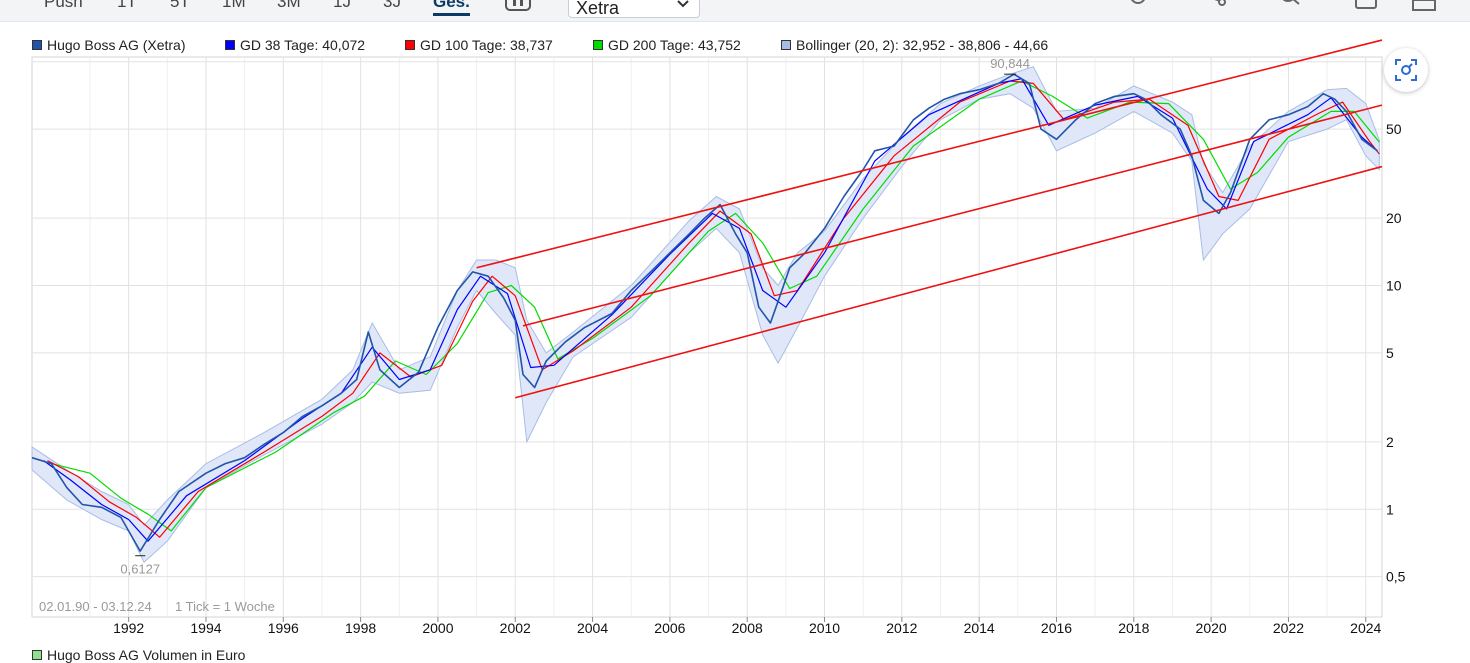  What do you see at coordinates (283, 628) in the screenshot?
I see `x-tick-label: 1996` at bounding box center [283, 628].